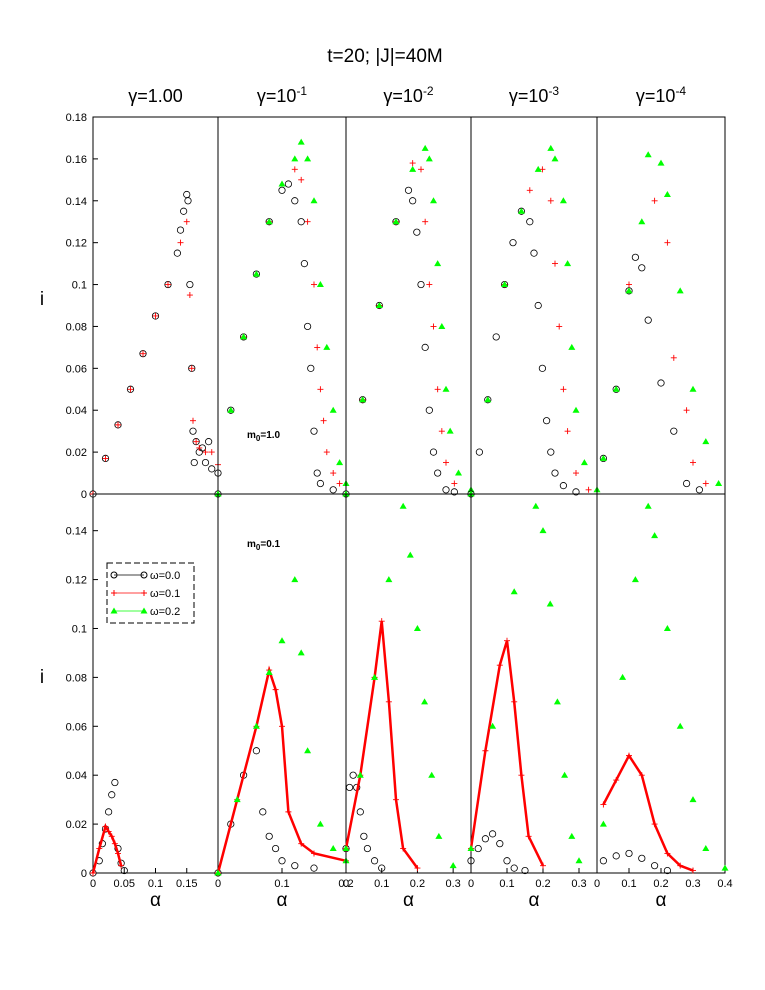 The width and height of the screenshot is (765, 990). I want to click on series-ω=0.0, so click(635, 862).